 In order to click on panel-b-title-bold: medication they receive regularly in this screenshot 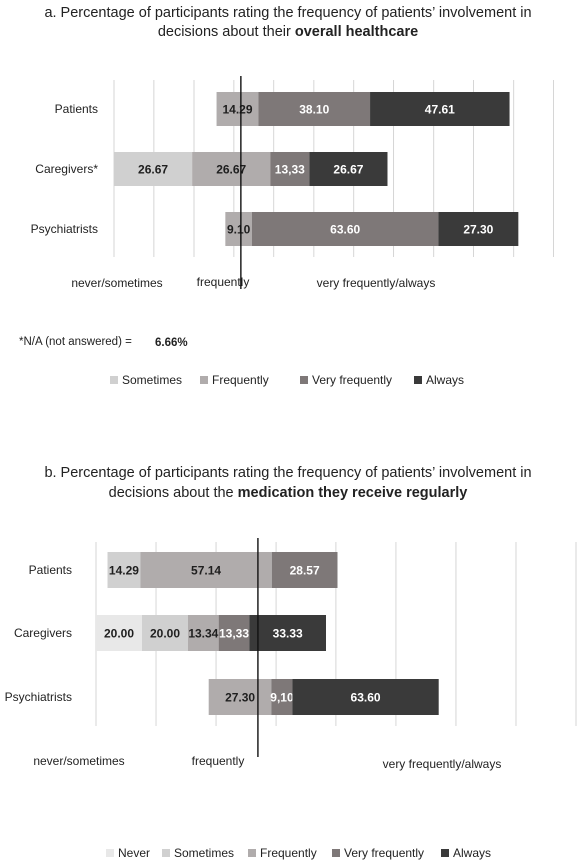, I will do `click(353, 493)`.